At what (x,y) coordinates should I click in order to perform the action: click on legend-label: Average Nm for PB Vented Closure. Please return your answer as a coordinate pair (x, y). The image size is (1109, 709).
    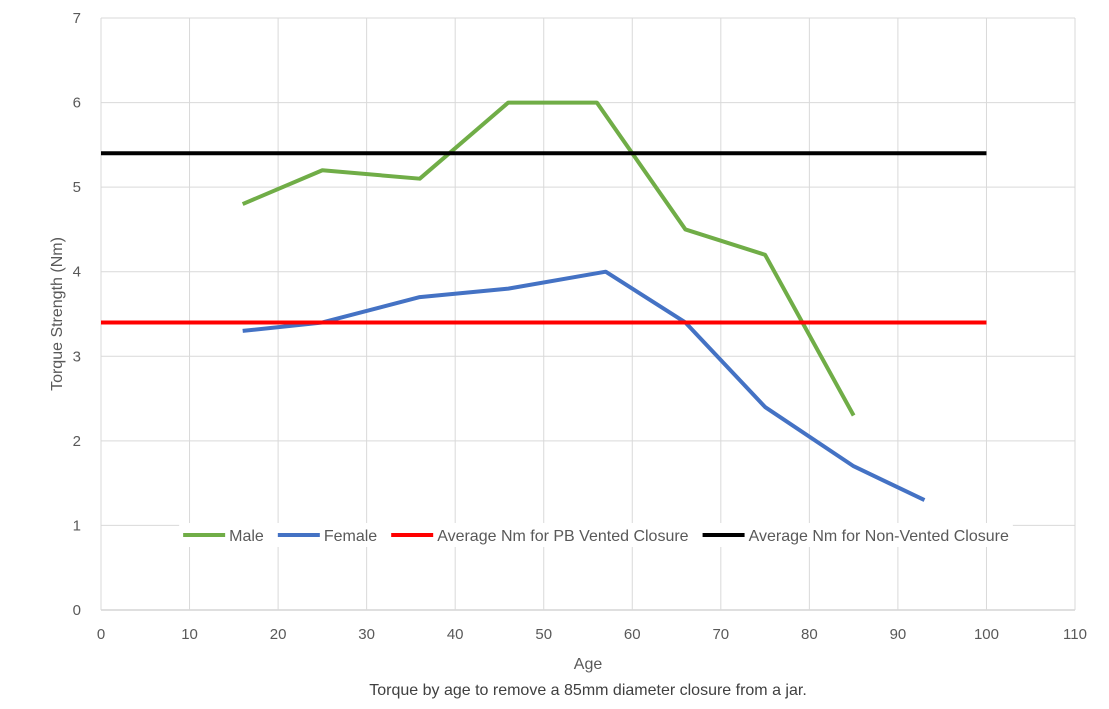
    Looking at the image, I should click on (562, 536).